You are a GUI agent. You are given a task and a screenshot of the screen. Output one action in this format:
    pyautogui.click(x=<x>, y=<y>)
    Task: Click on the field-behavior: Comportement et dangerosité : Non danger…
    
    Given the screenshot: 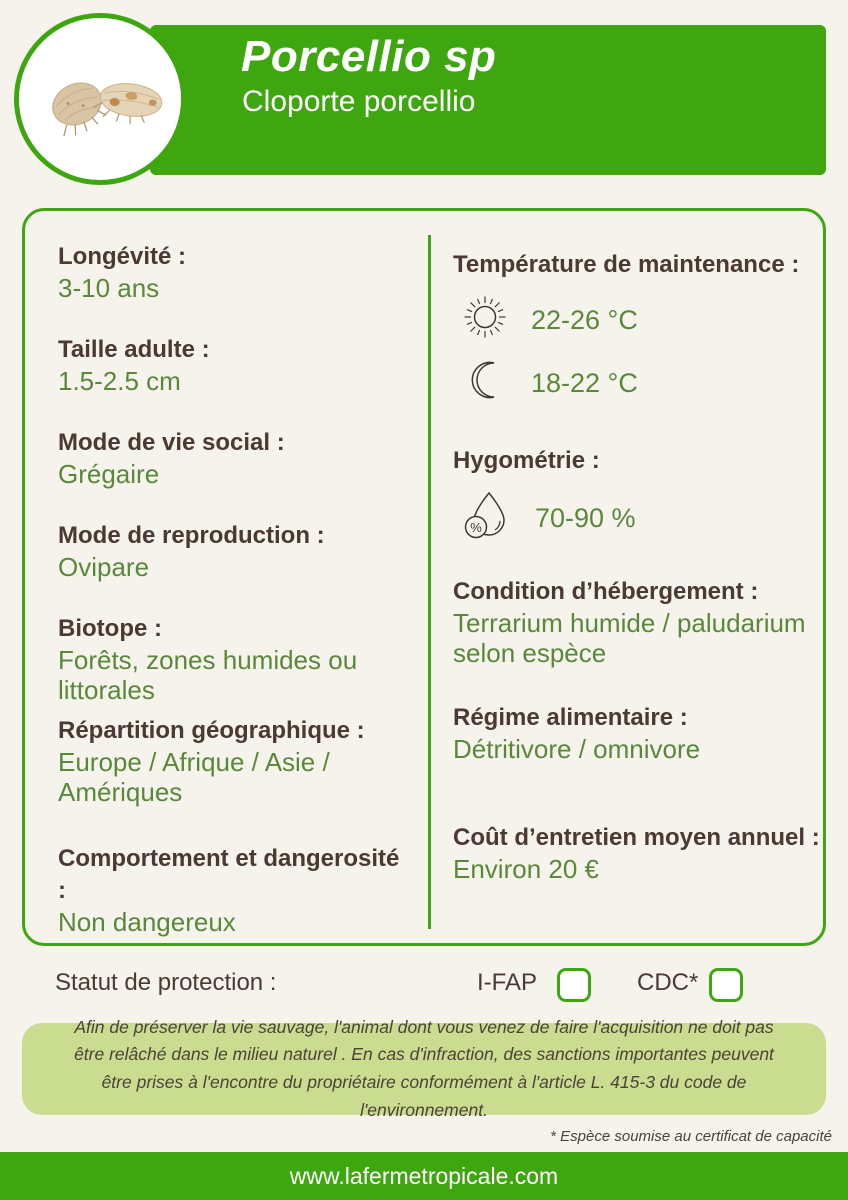 What is the action you would take?
    pyautogui.click(x=234, y=890)
    